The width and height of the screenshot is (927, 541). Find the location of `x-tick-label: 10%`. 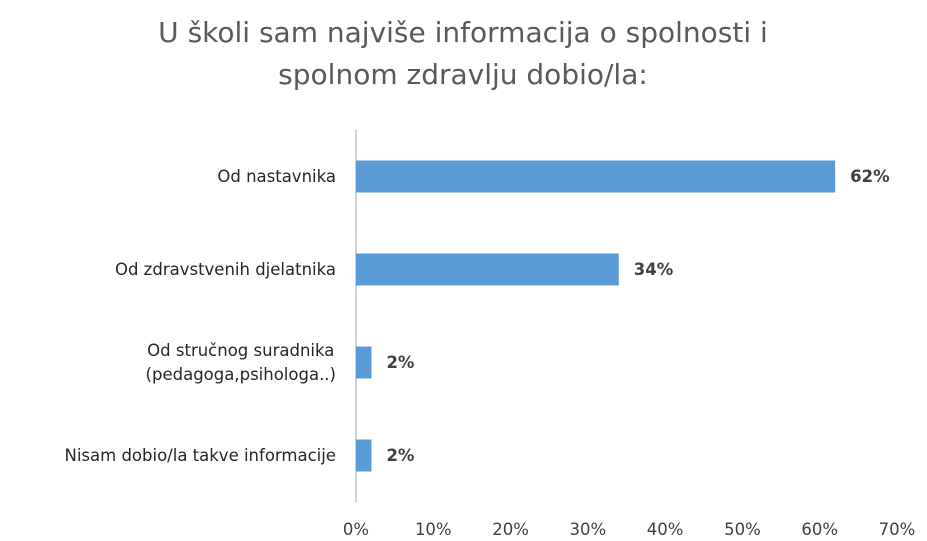

x-tick-label: 10% is located at coordinates (433, 529).